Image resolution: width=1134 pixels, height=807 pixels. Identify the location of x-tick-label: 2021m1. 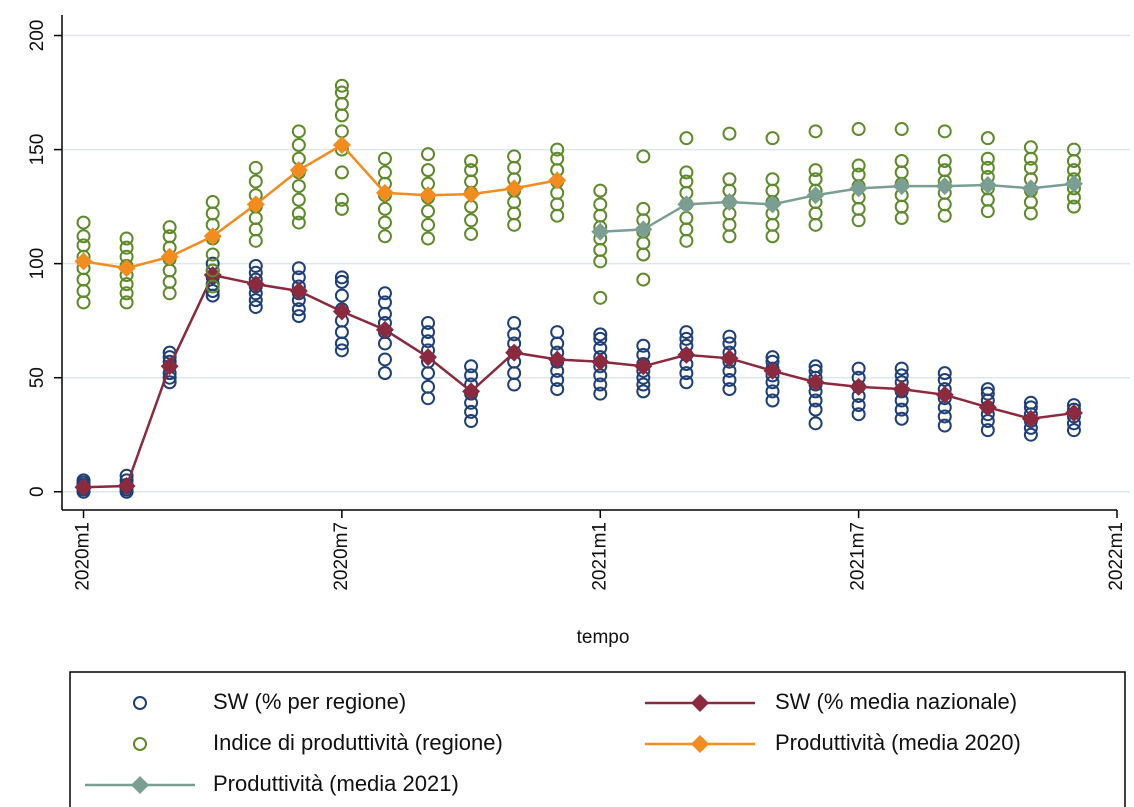
(599, 556).